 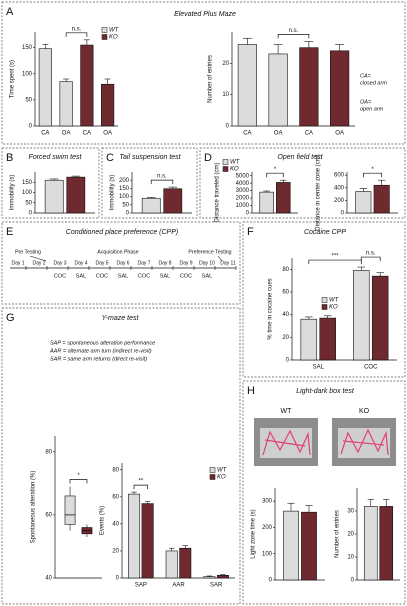 What do you see at coordinates (243, 184) in the screenshot?
I see `y-tick-label: 4000` at bounding box center [243, 184].